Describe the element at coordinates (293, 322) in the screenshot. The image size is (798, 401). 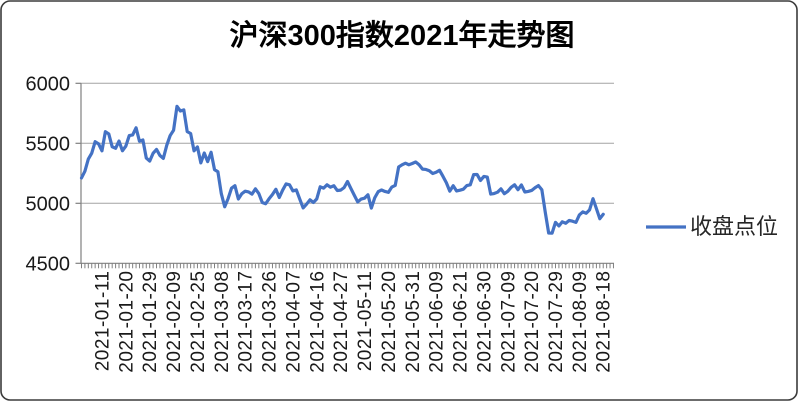
I see `x-axis-label: 2021-04-07` at that location.